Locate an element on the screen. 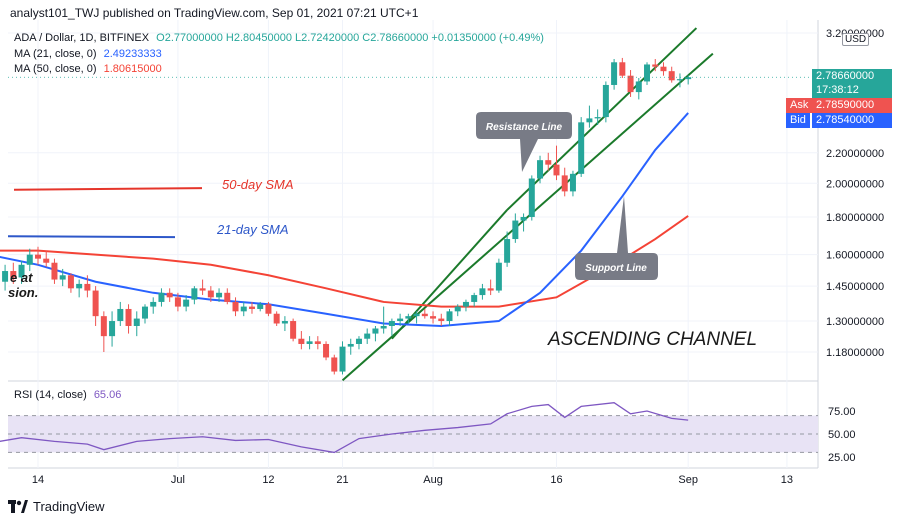  tradingview-logo: TradingView is located at coordinates (56, 506).